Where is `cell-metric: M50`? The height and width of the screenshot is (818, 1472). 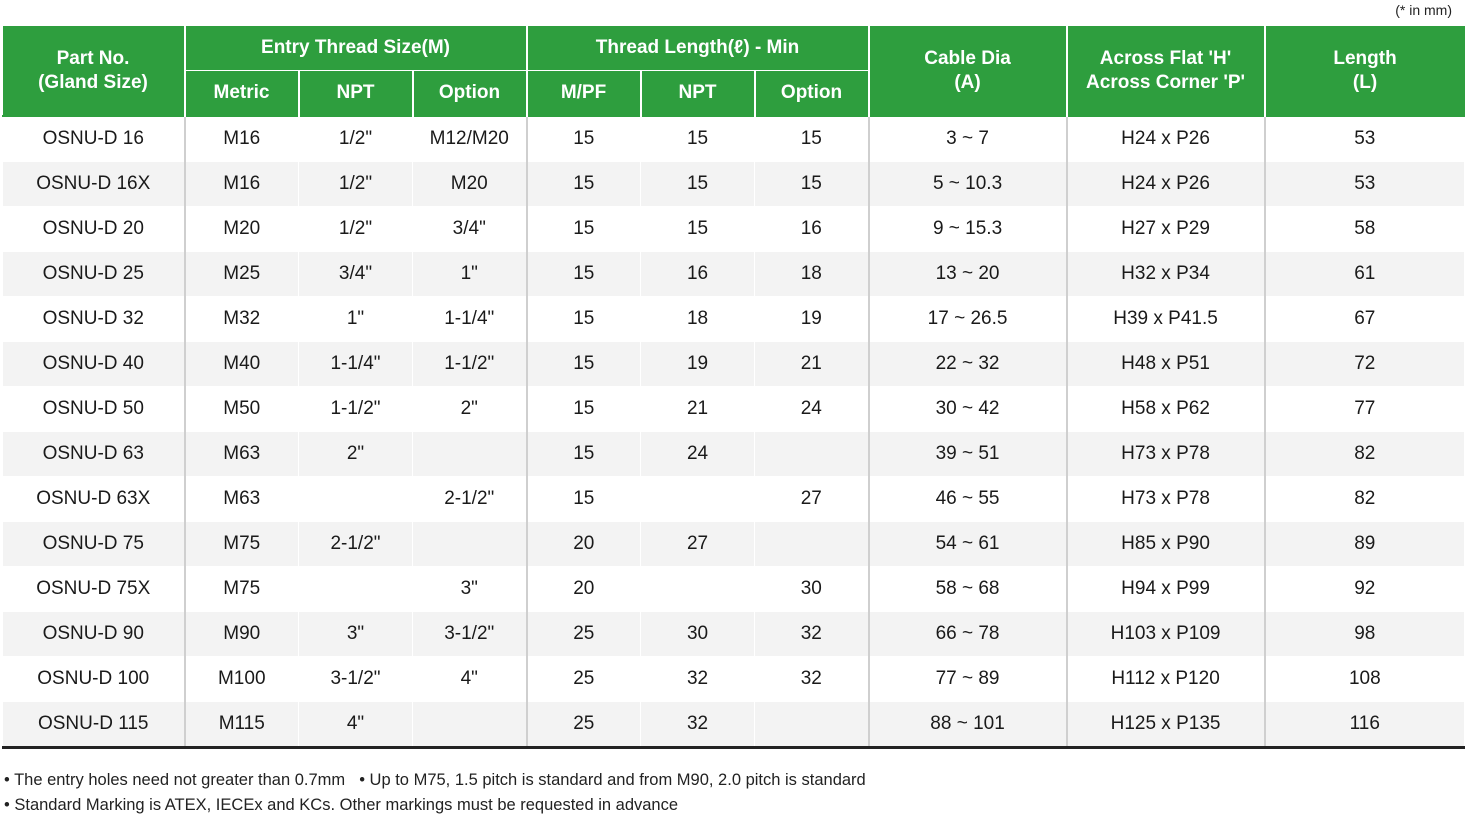
cell-metric: M50 is located at coordinates (241, 409).